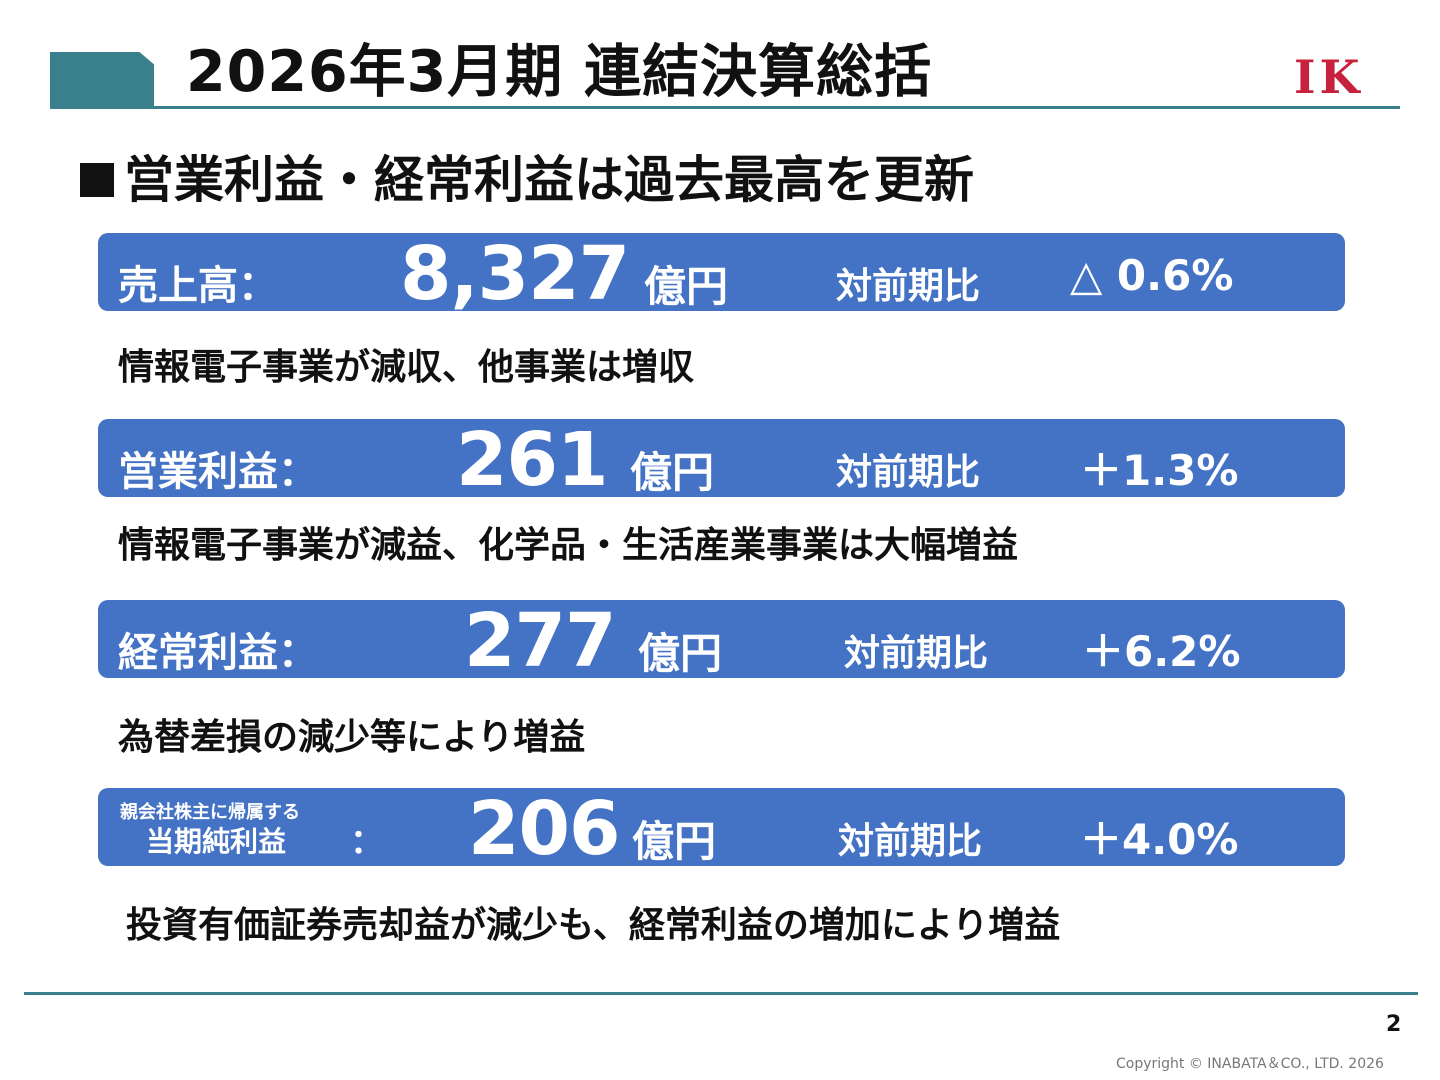 This screenshot has height=1080, width=1440. I want to click on metric-value: 8,327, so click(515, 274).